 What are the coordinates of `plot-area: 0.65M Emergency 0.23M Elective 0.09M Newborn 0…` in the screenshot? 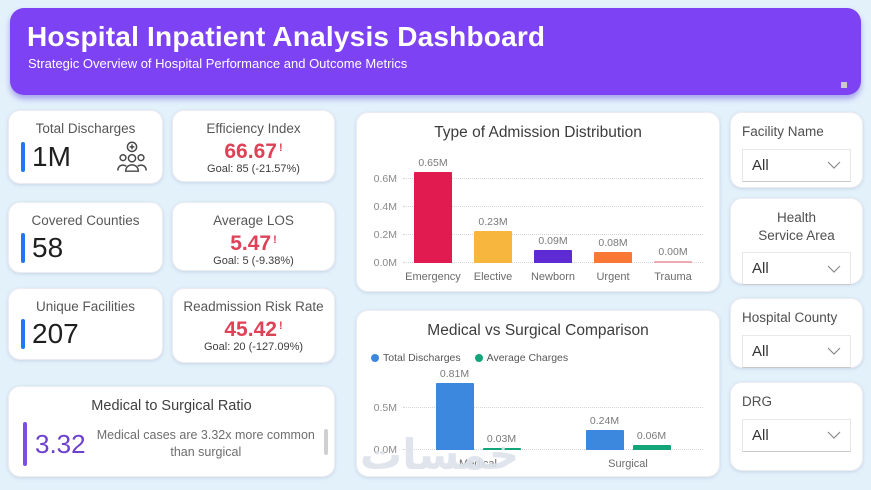 It's located at (553, 220).